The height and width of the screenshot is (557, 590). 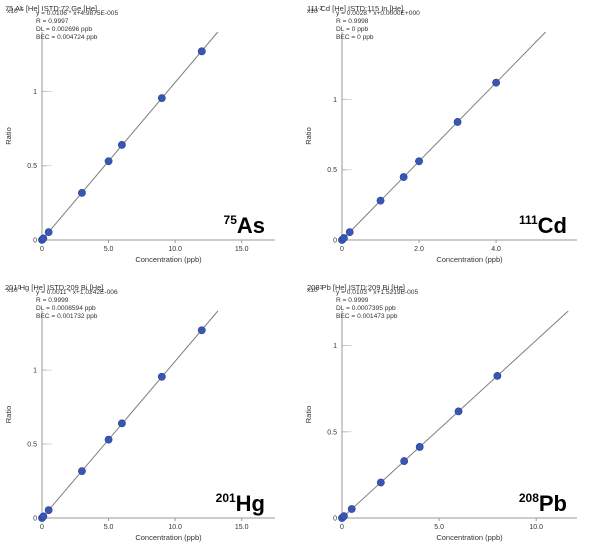 What do you see at coordinates (320, 9) in the screenshot?
I see `y-exponent-power: -2` at bounding box center [320, 9].